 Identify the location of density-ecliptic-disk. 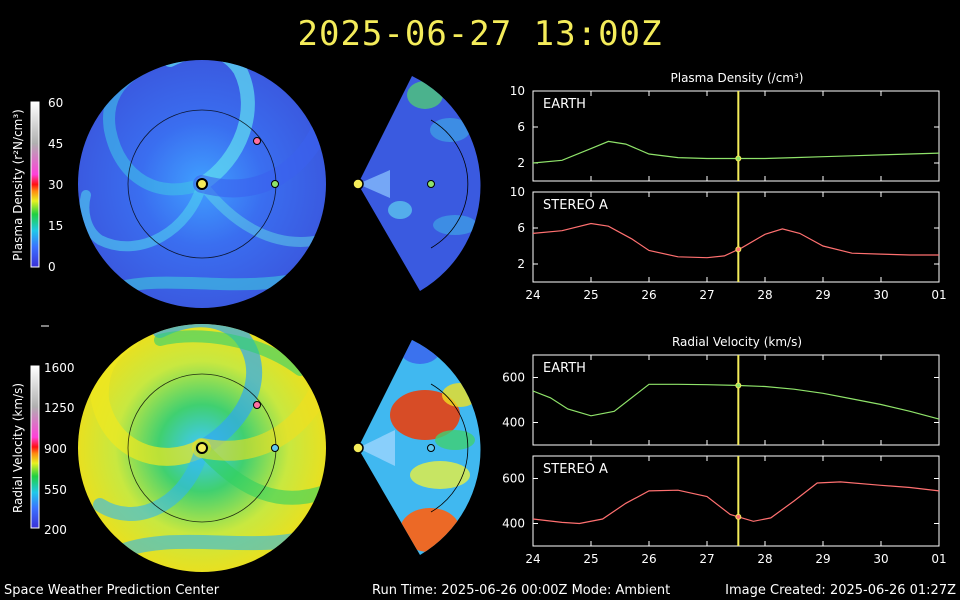
(202, 184).